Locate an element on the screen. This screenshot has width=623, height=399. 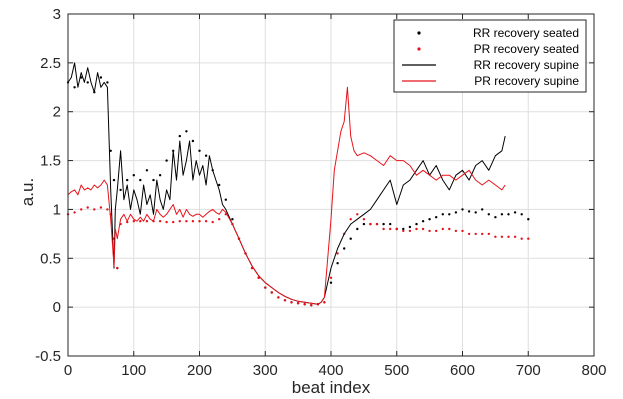
legend-box is located at coordinates (490, 56).